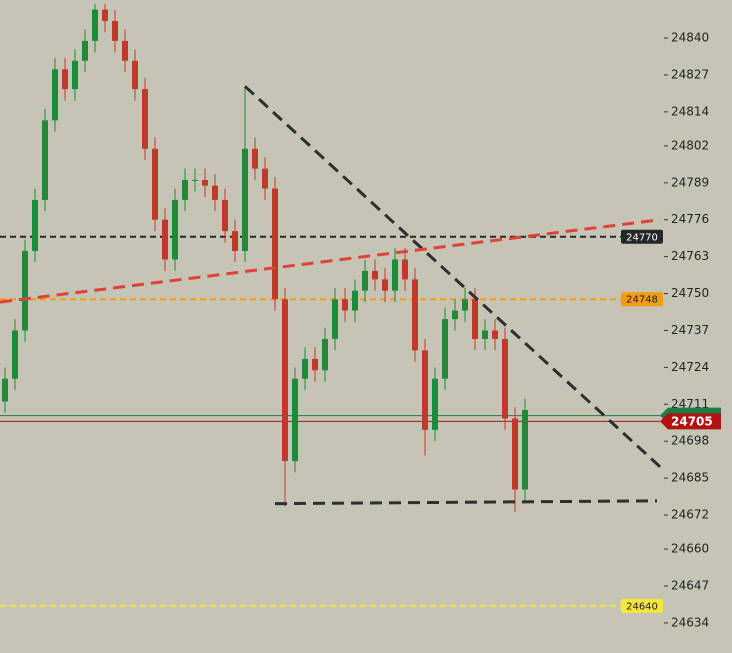 The height and width of the screenshot is (653, 732). I want to click on y-tick-label: 24685, so click(690, 478).